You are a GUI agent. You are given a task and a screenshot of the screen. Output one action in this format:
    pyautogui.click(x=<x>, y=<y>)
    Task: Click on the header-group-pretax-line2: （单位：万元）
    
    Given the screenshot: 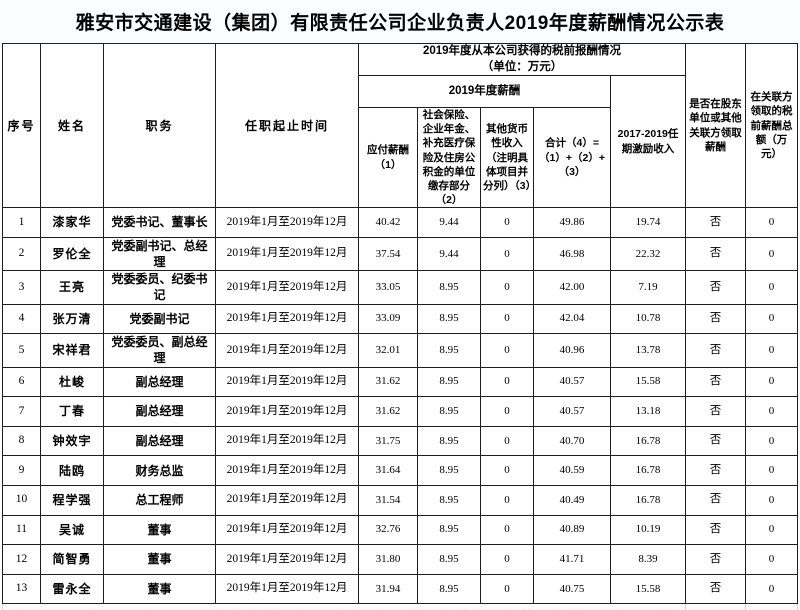 What is the action you would take?
    pyautogui.click(x=522, y=66)
    